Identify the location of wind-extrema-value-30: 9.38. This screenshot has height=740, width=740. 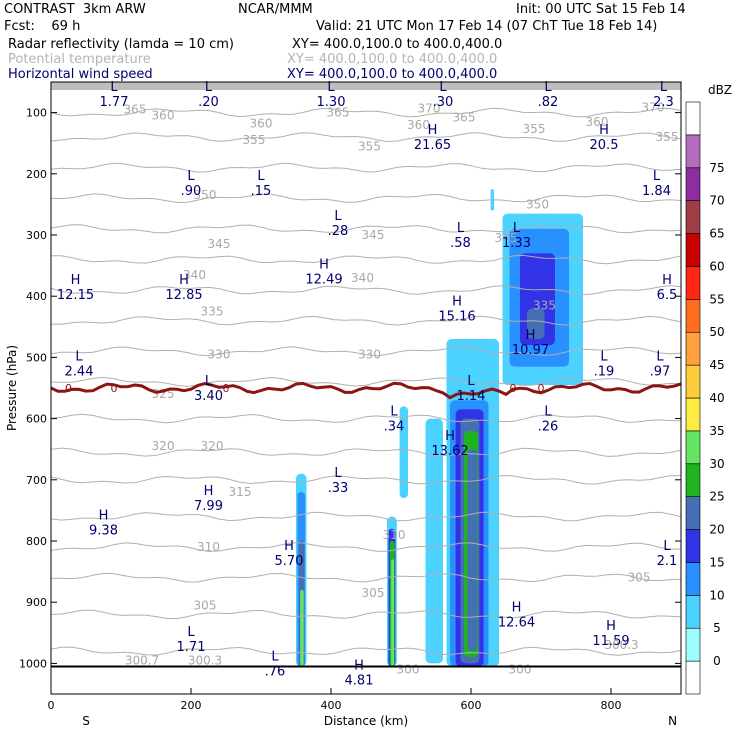
(103, 531).